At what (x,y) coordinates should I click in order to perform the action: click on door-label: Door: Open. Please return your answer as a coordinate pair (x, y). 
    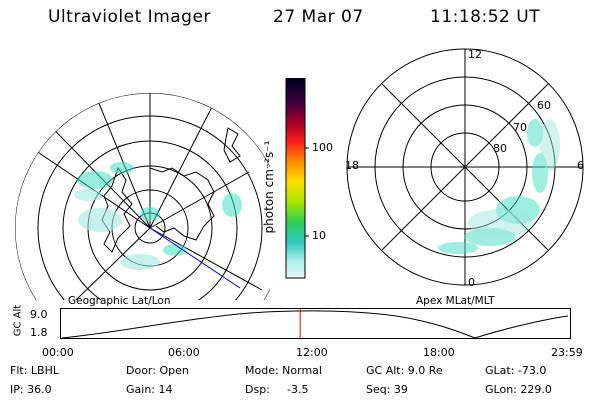
    Looking at the image, I should click on (157, 370).